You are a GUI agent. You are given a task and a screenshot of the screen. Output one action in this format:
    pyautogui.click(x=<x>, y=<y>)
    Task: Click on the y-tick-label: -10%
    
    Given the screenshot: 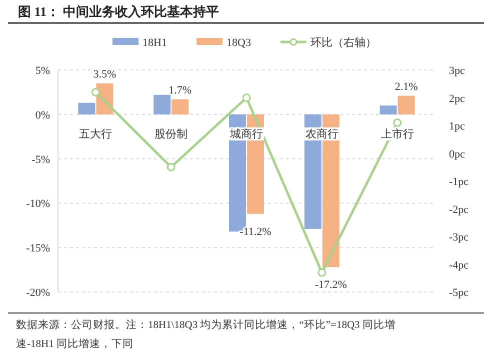 What is the action you would take?
    pyautogui.click(x=38, y=204)
    